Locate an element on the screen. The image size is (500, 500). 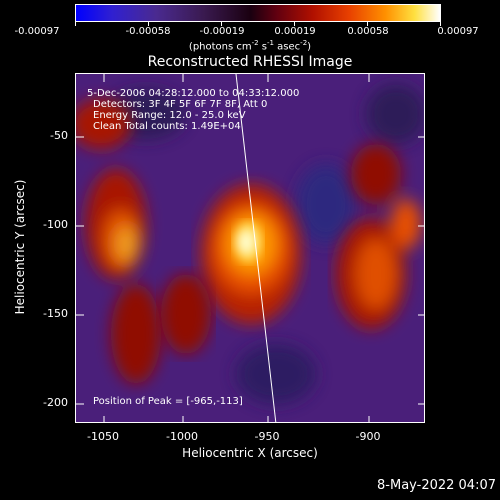
colorbar-tick-label: 0.00097 is located at coordinates (458, 31).